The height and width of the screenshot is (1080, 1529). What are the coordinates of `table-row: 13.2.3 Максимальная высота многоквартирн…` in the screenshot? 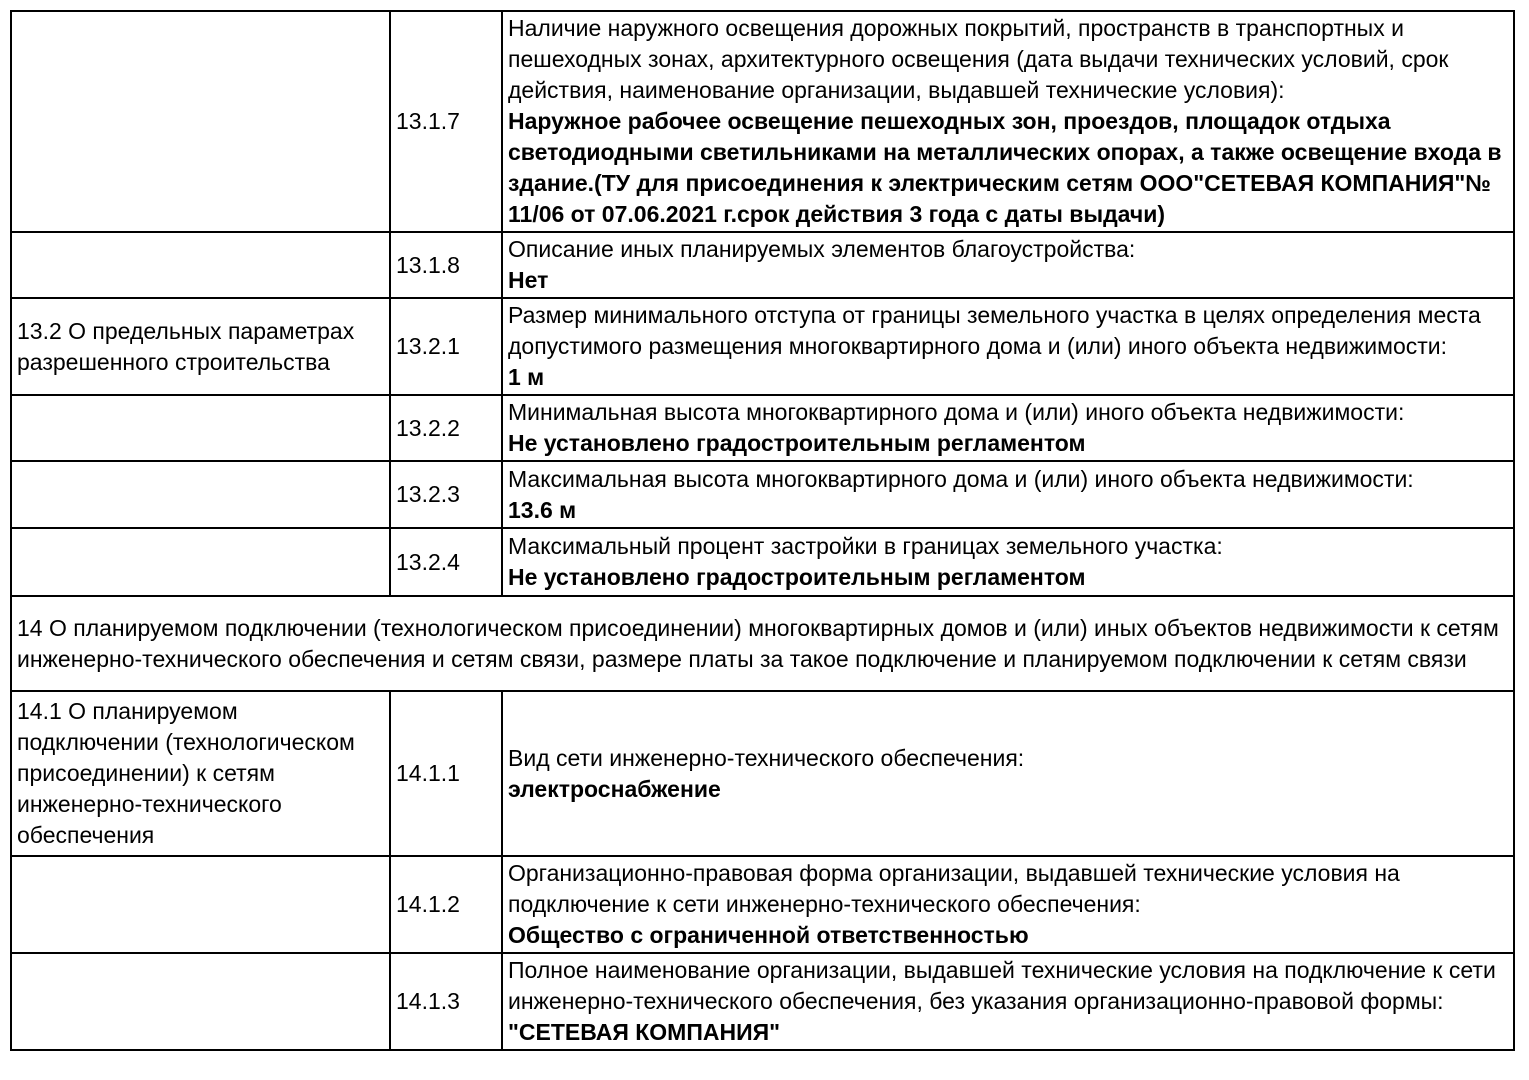 It's located at (762, 494).